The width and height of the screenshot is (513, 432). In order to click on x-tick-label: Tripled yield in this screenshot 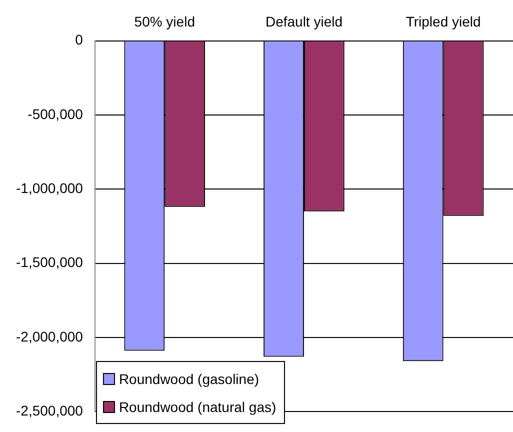, I will do `click(443, 21)`.